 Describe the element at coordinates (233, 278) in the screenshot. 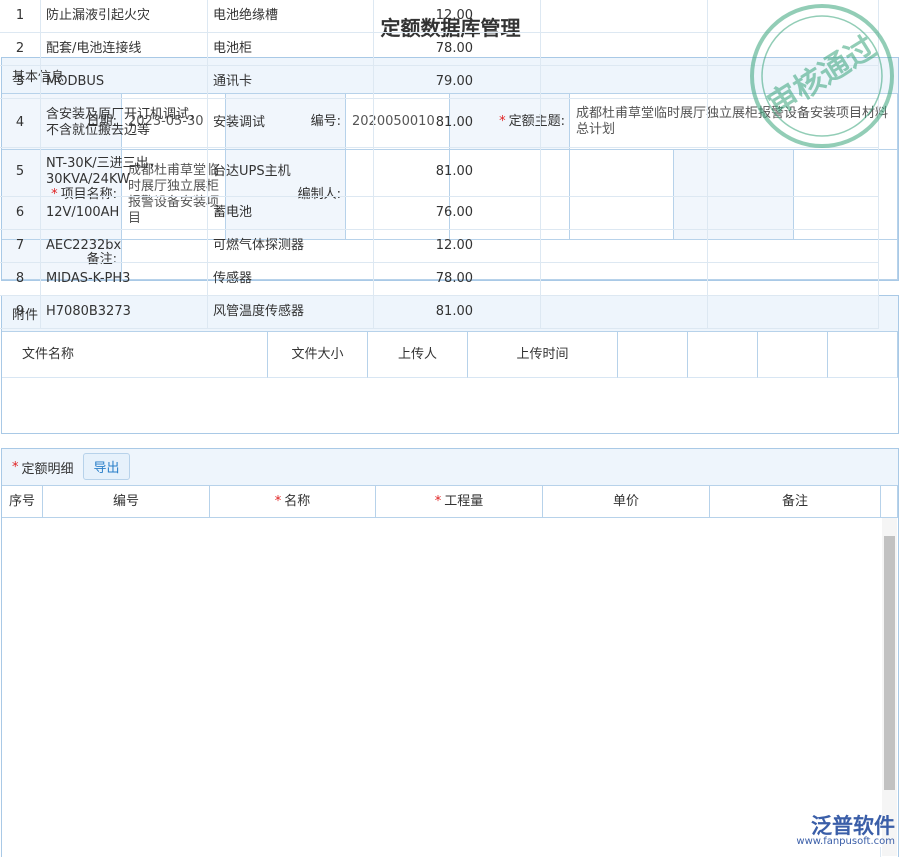

I see `cell-text: 传感器` at that location.